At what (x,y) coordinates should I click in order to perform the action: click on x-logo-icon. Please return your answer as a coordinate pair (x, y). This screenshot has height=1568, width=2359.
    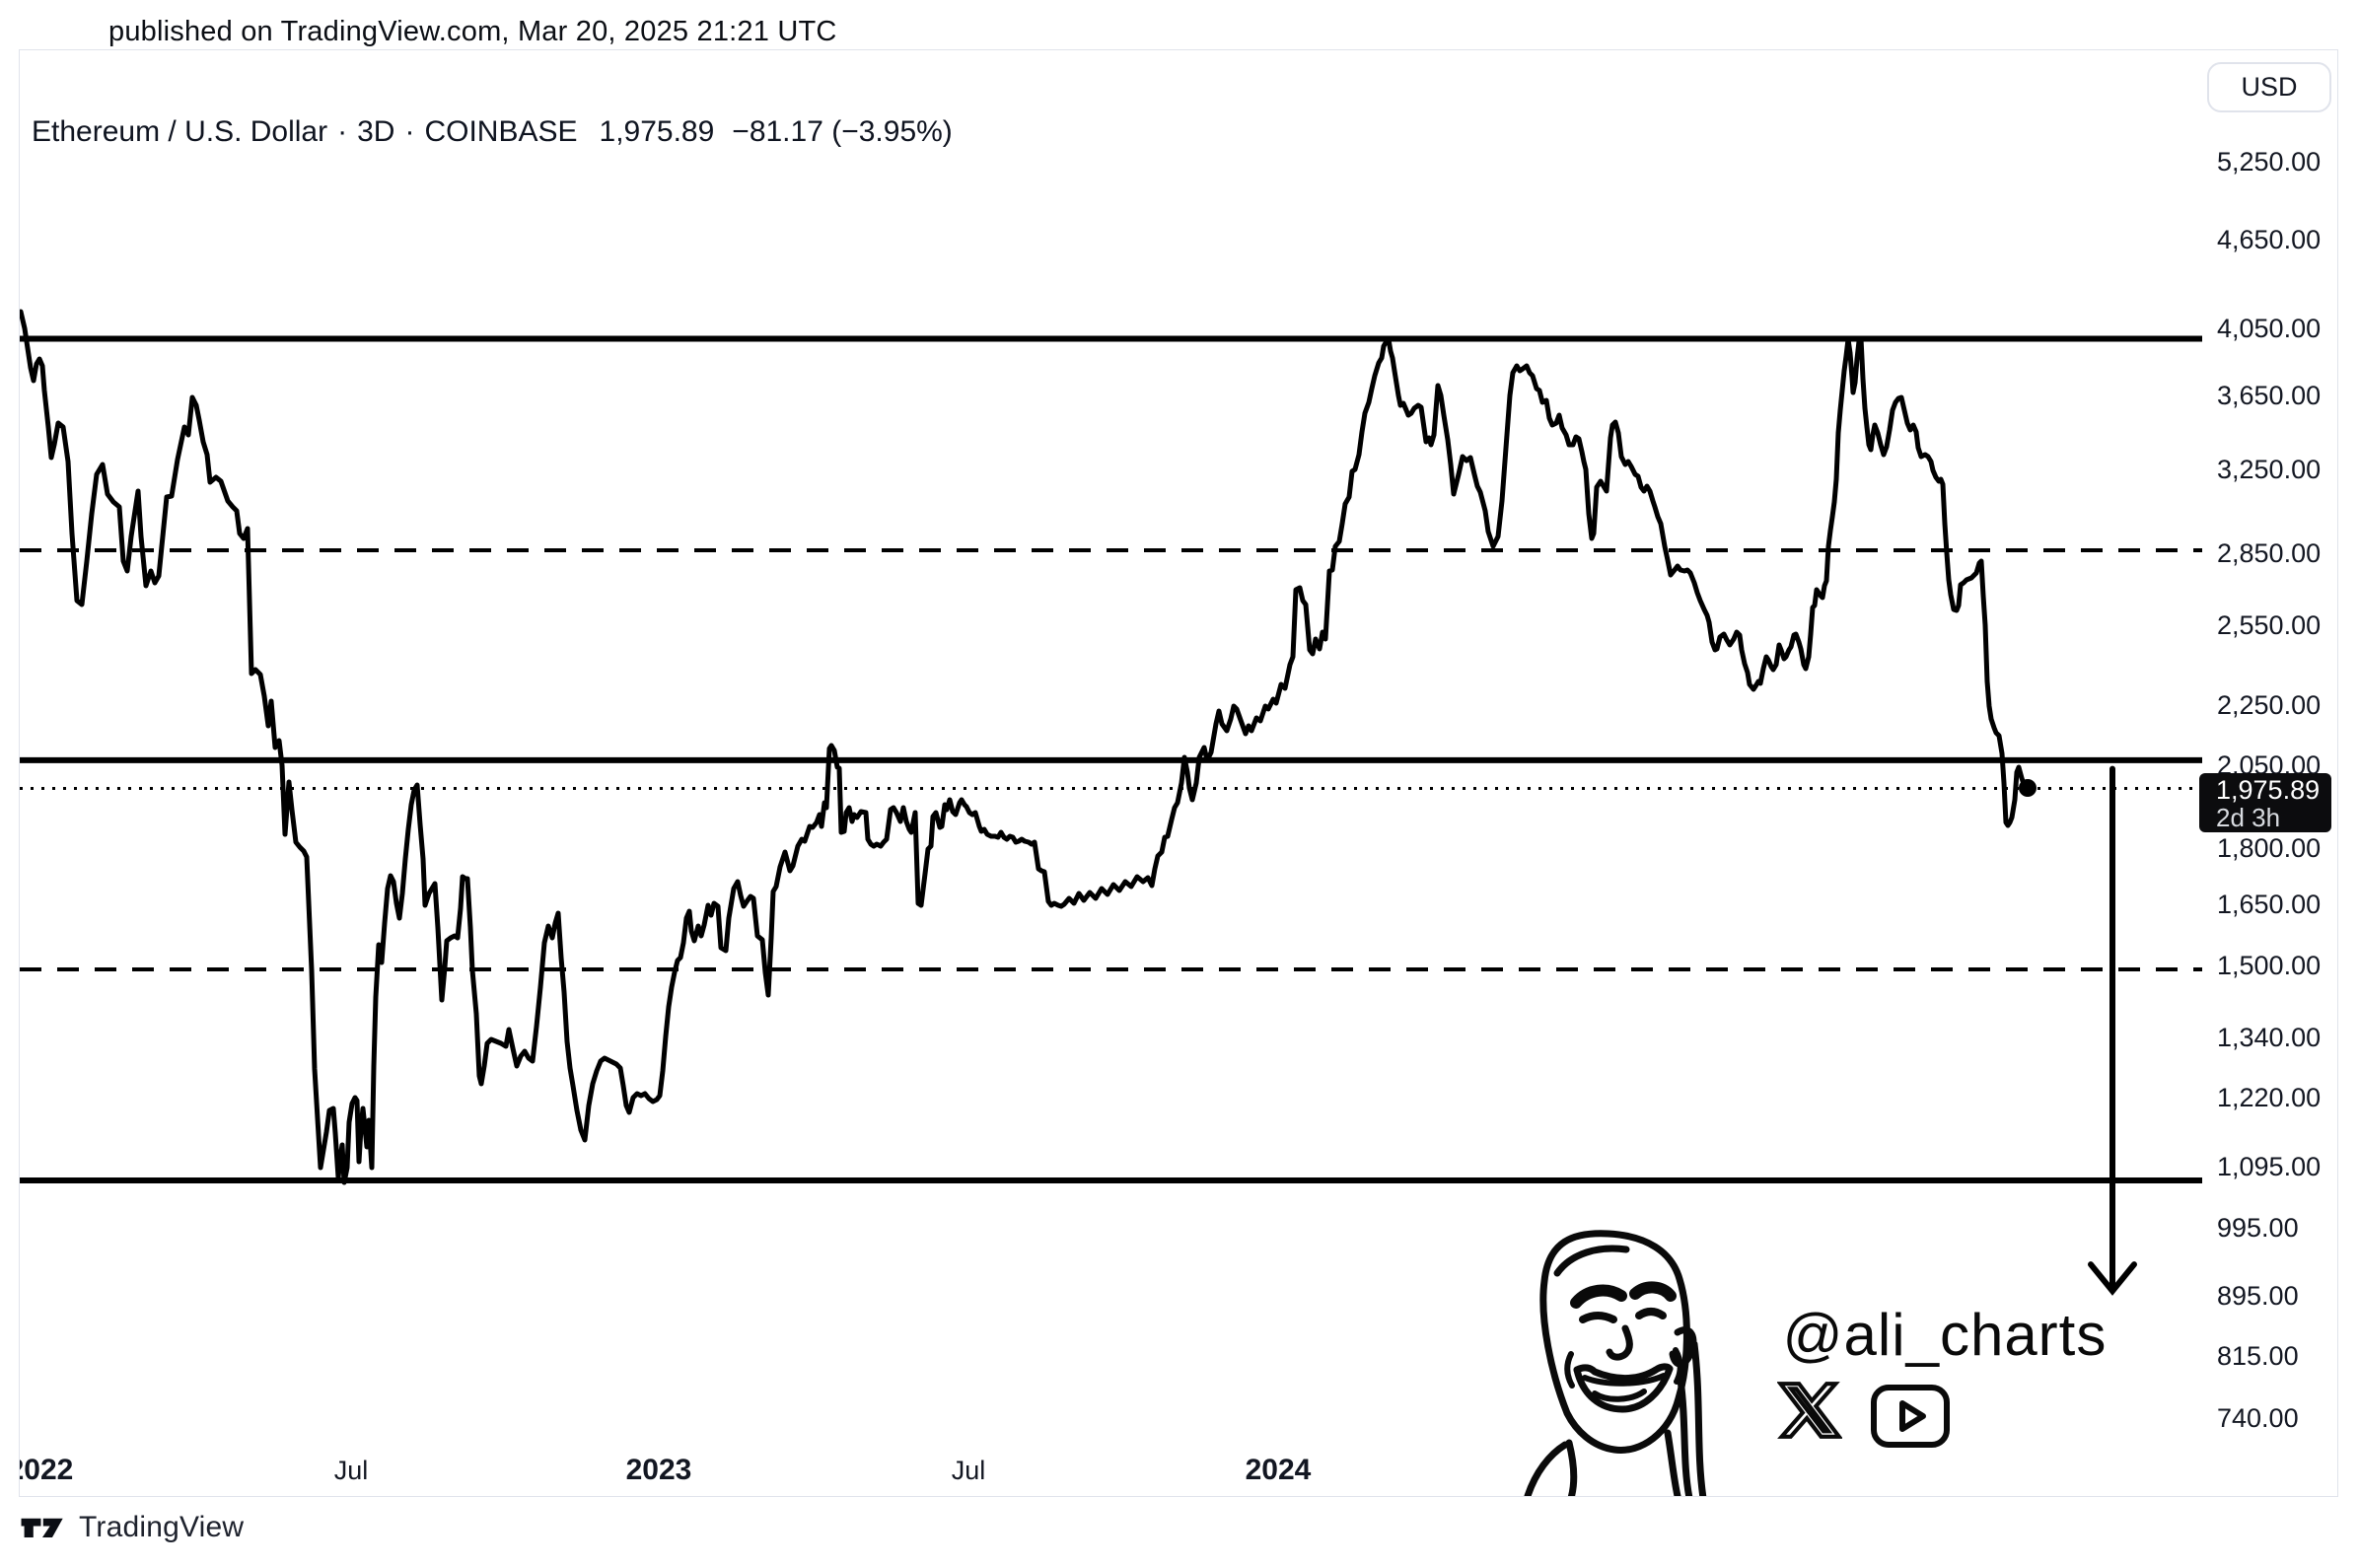
    Looking at the image, I should click on (1809, 1410).